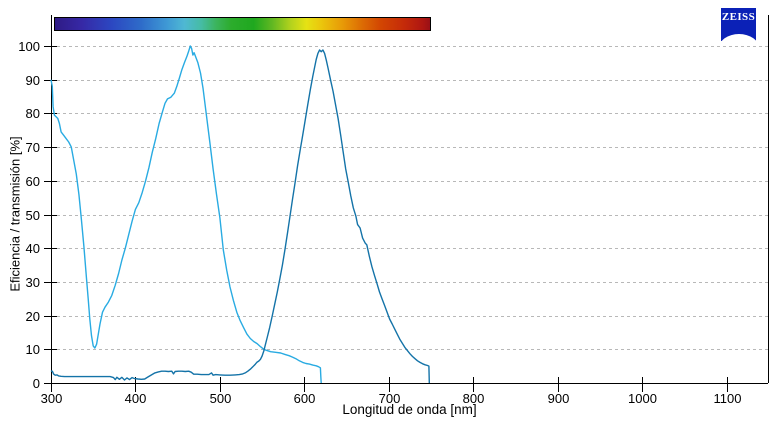 The width and height of the screenshot is (783, 426). I want to click on y-tick-label-80: 80, so click(33, 113).